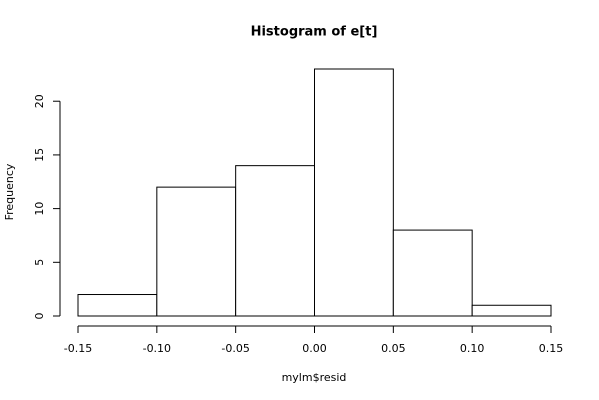 This screenshot has width=599, height=400. What do you see at coordinates (39, 209) in the screenshot?
I see `y-tick-label: 10` at bounding box center [39, 209].